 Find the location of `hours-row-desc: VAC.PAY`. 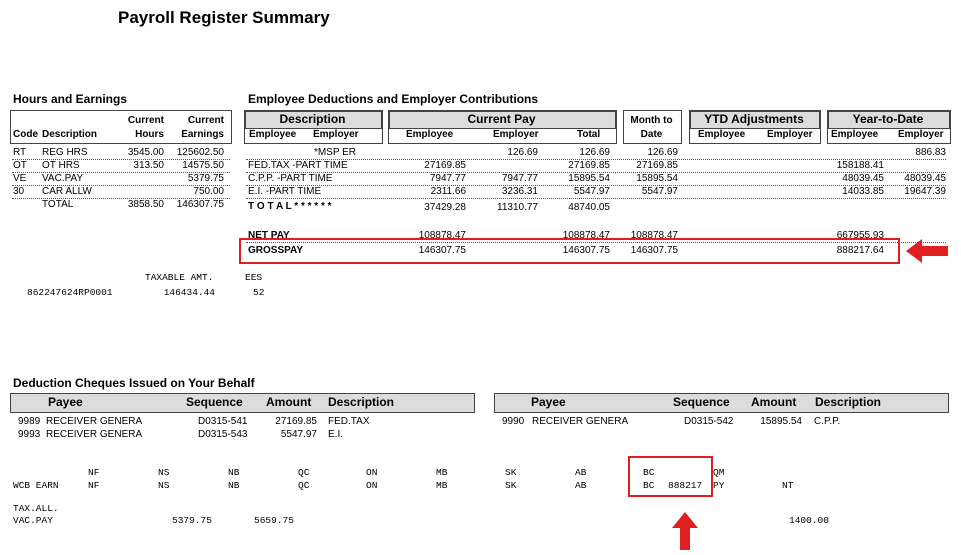

hours-row-desc: VAC.PAY is located at coordinates (63, 178).